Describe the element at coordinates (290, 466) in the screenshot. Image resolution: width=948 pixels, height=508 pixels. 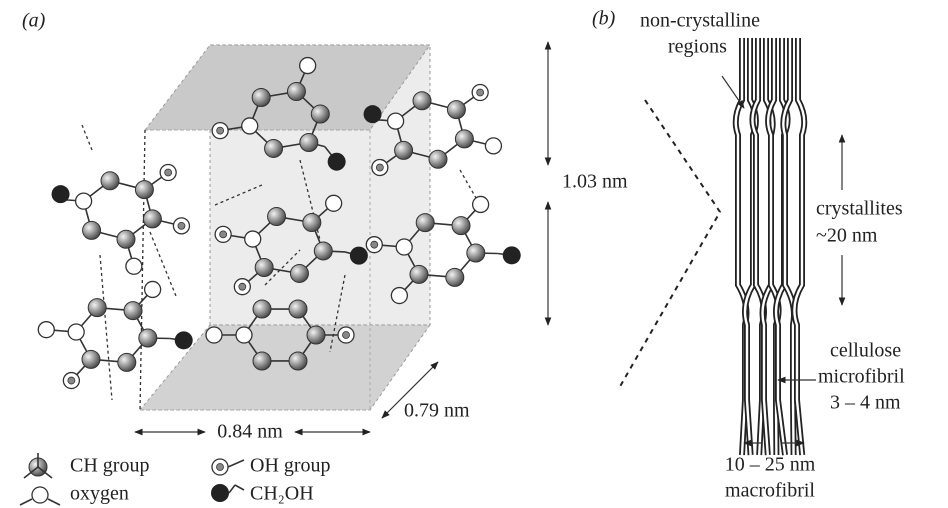
I see `legend-label: OH group` at that location.